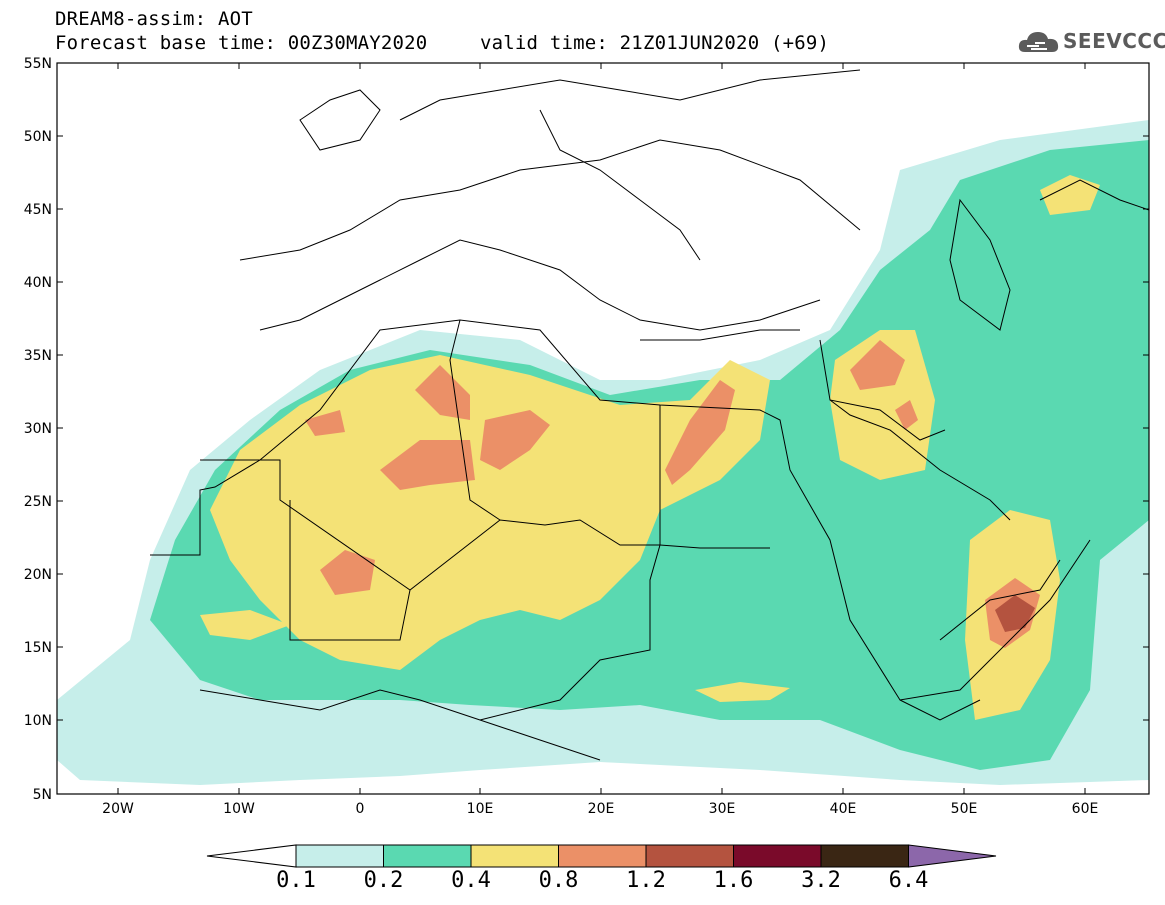  Describe the element at coordinates (1015, 613) in the screenshot. I see `aot-band-1.2` at that location.